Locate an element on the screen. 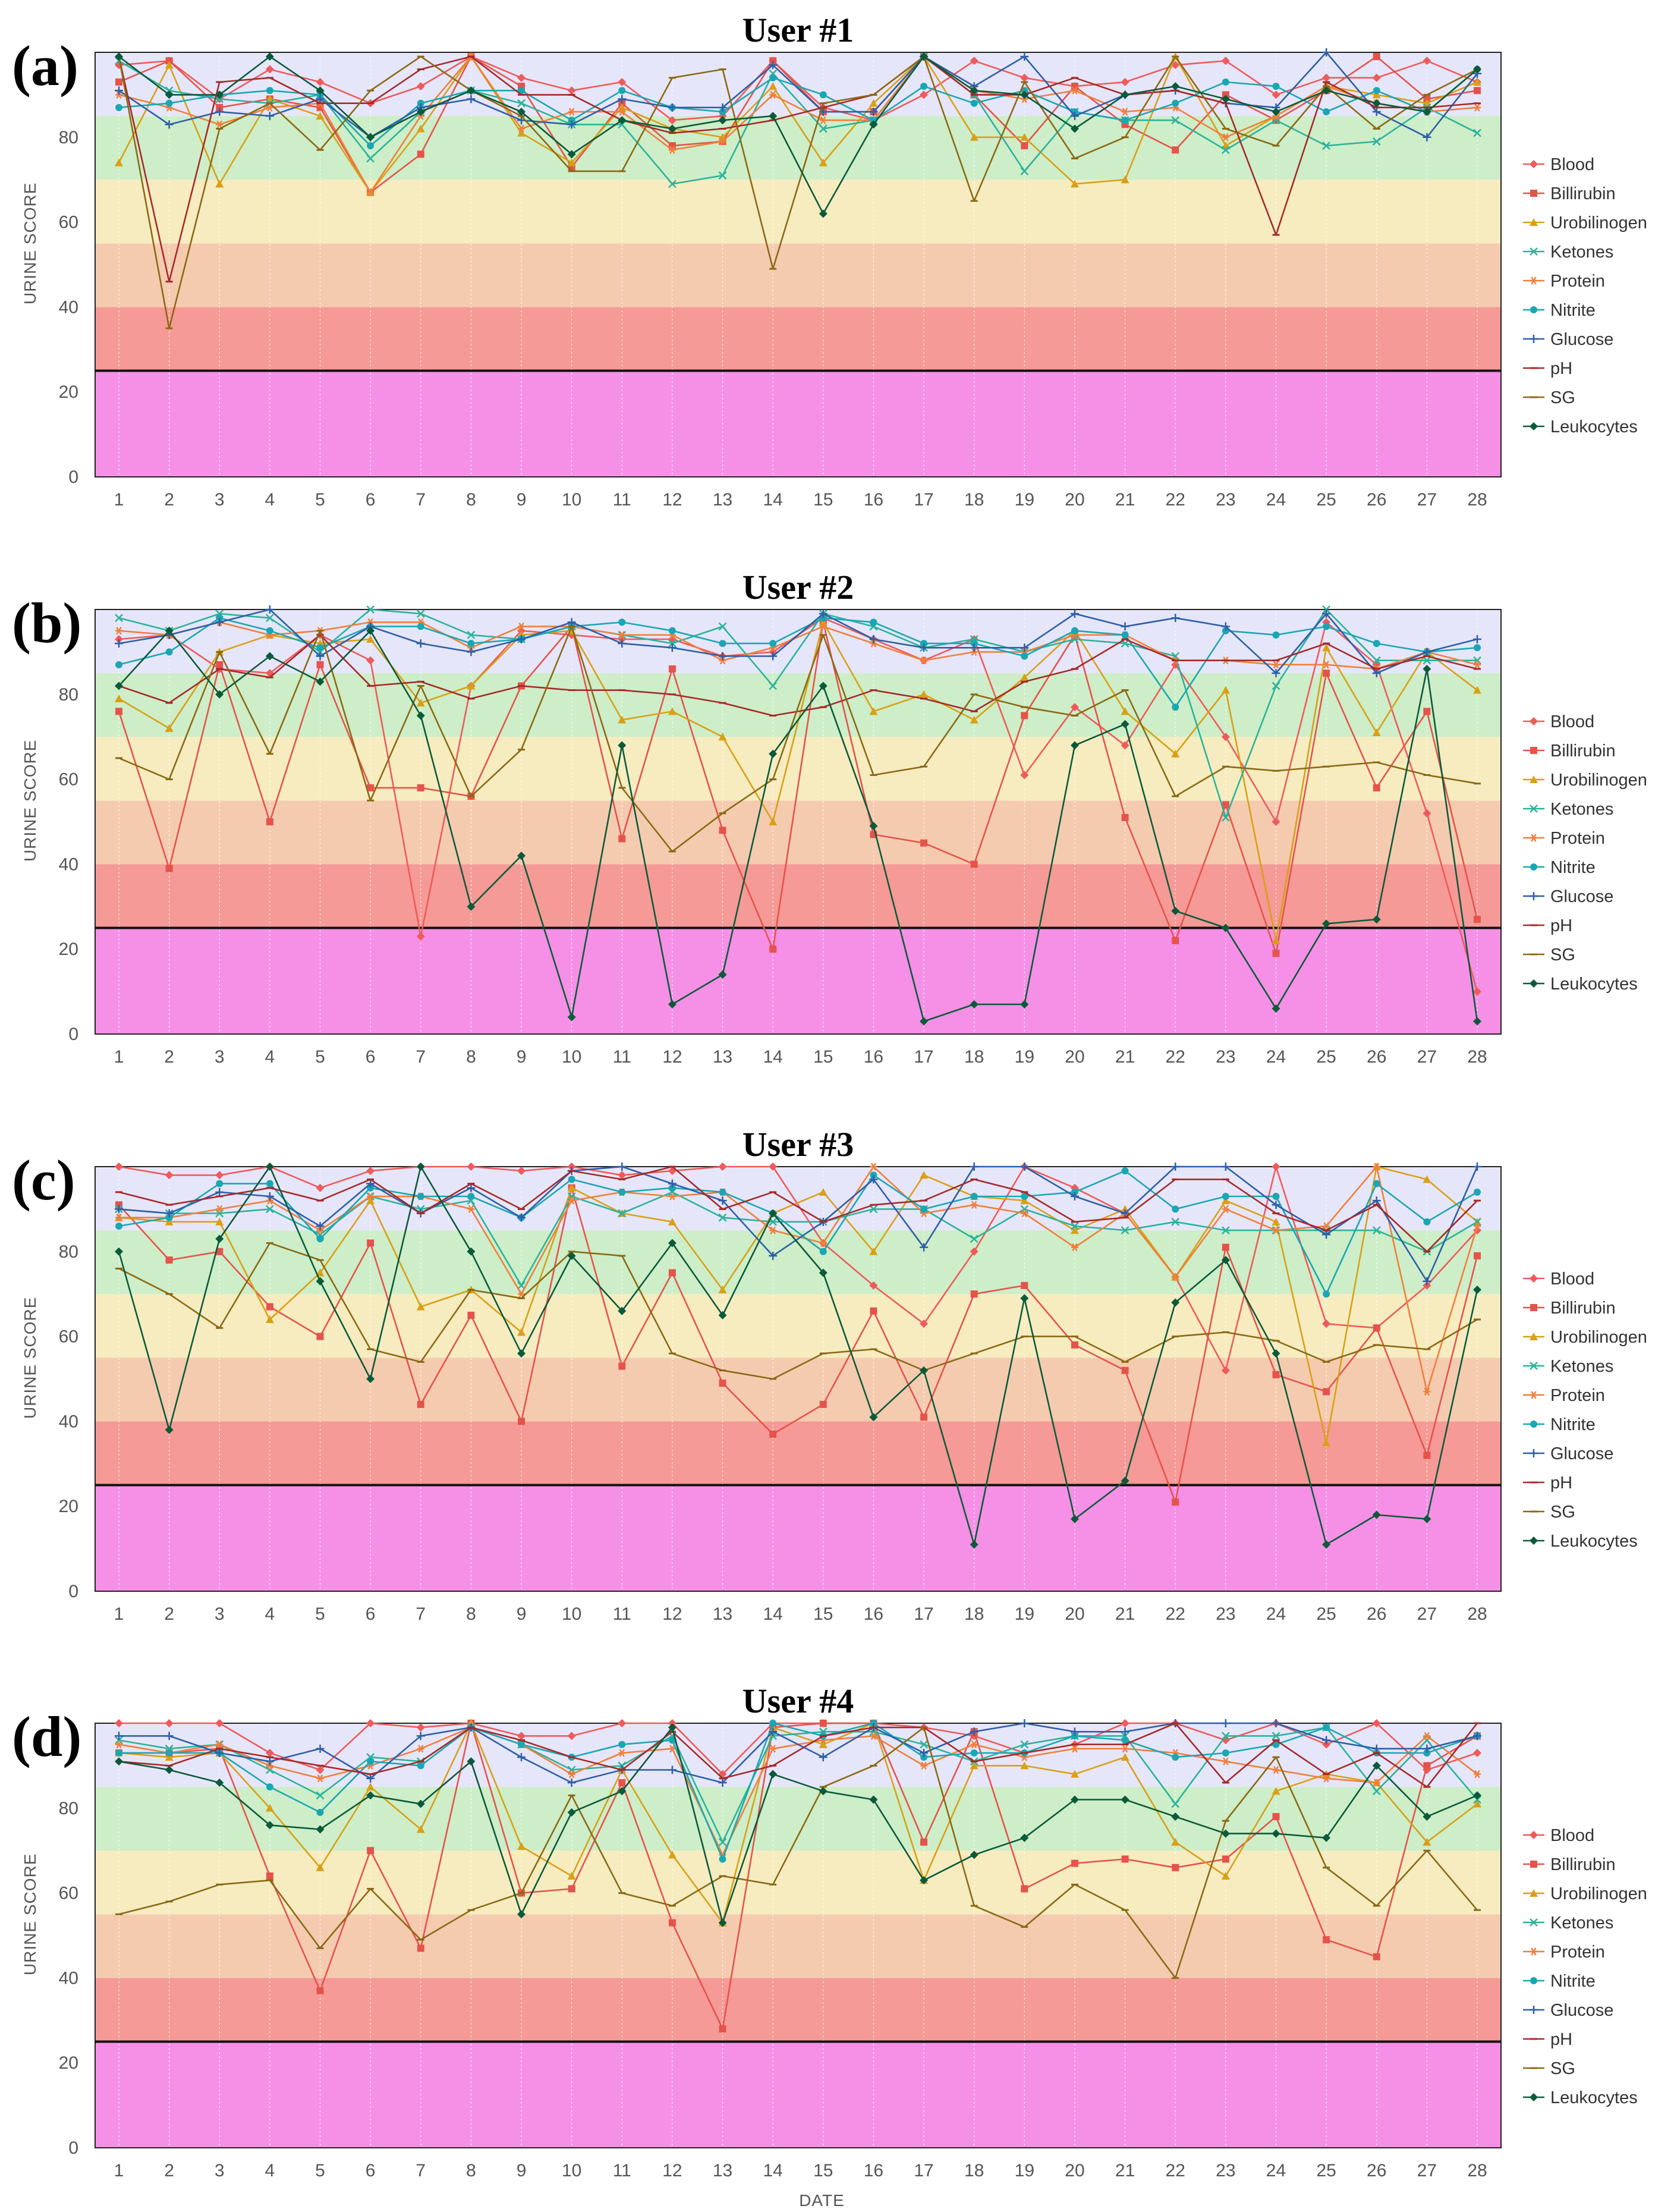 This screenshot has height=2212, width=1674. series-leukocytes is located at coordinates (798, 826).